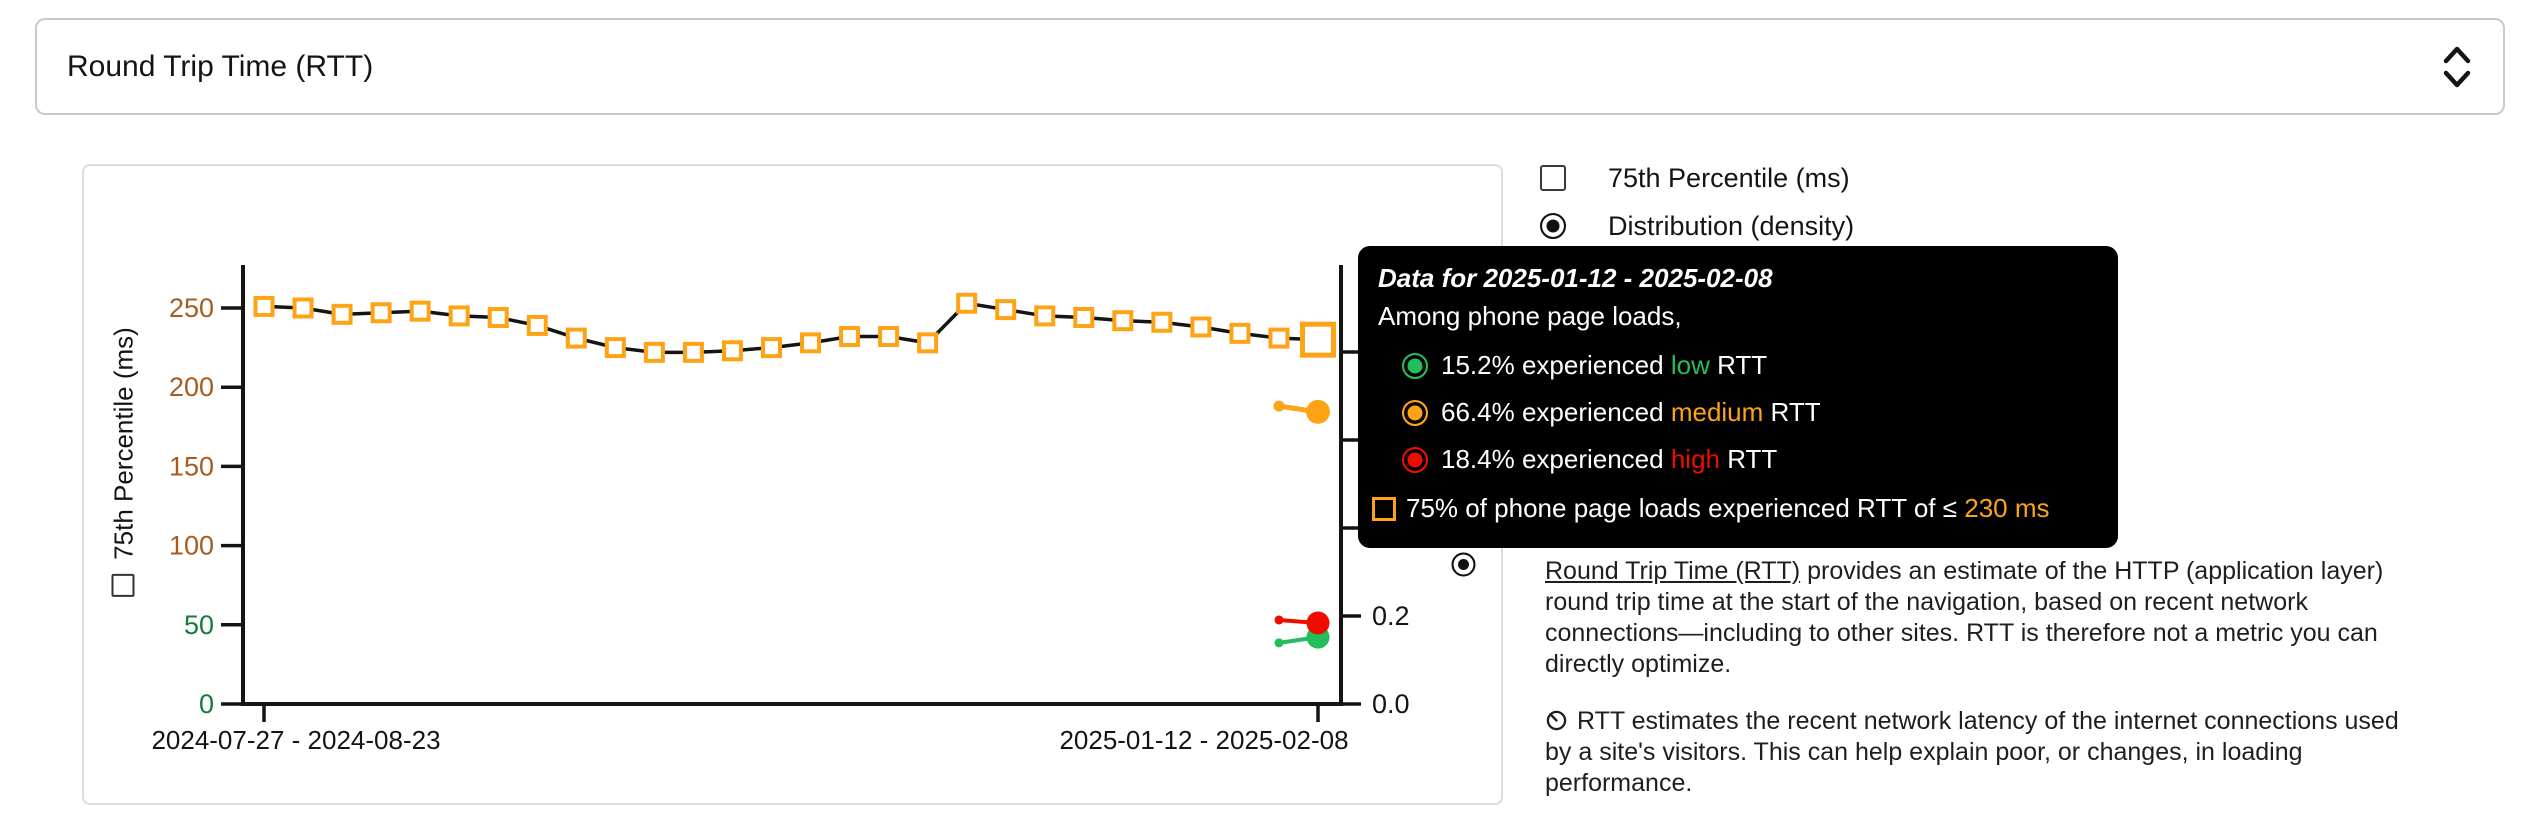  Describe the element at coordinates (1415, 459) in the screenshot. I see `high-density-dot-icon` at that location.